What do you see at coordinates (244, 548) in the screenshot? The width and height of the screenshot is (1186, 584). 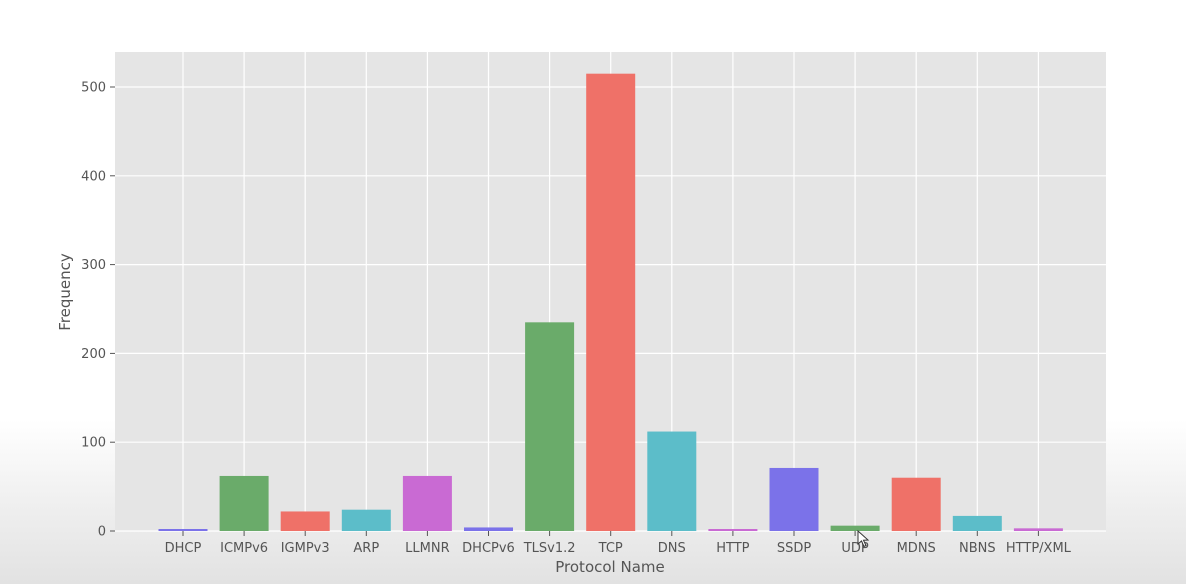 I see `x-tick-label: ICMPv6` at bounding box center [244, 548].